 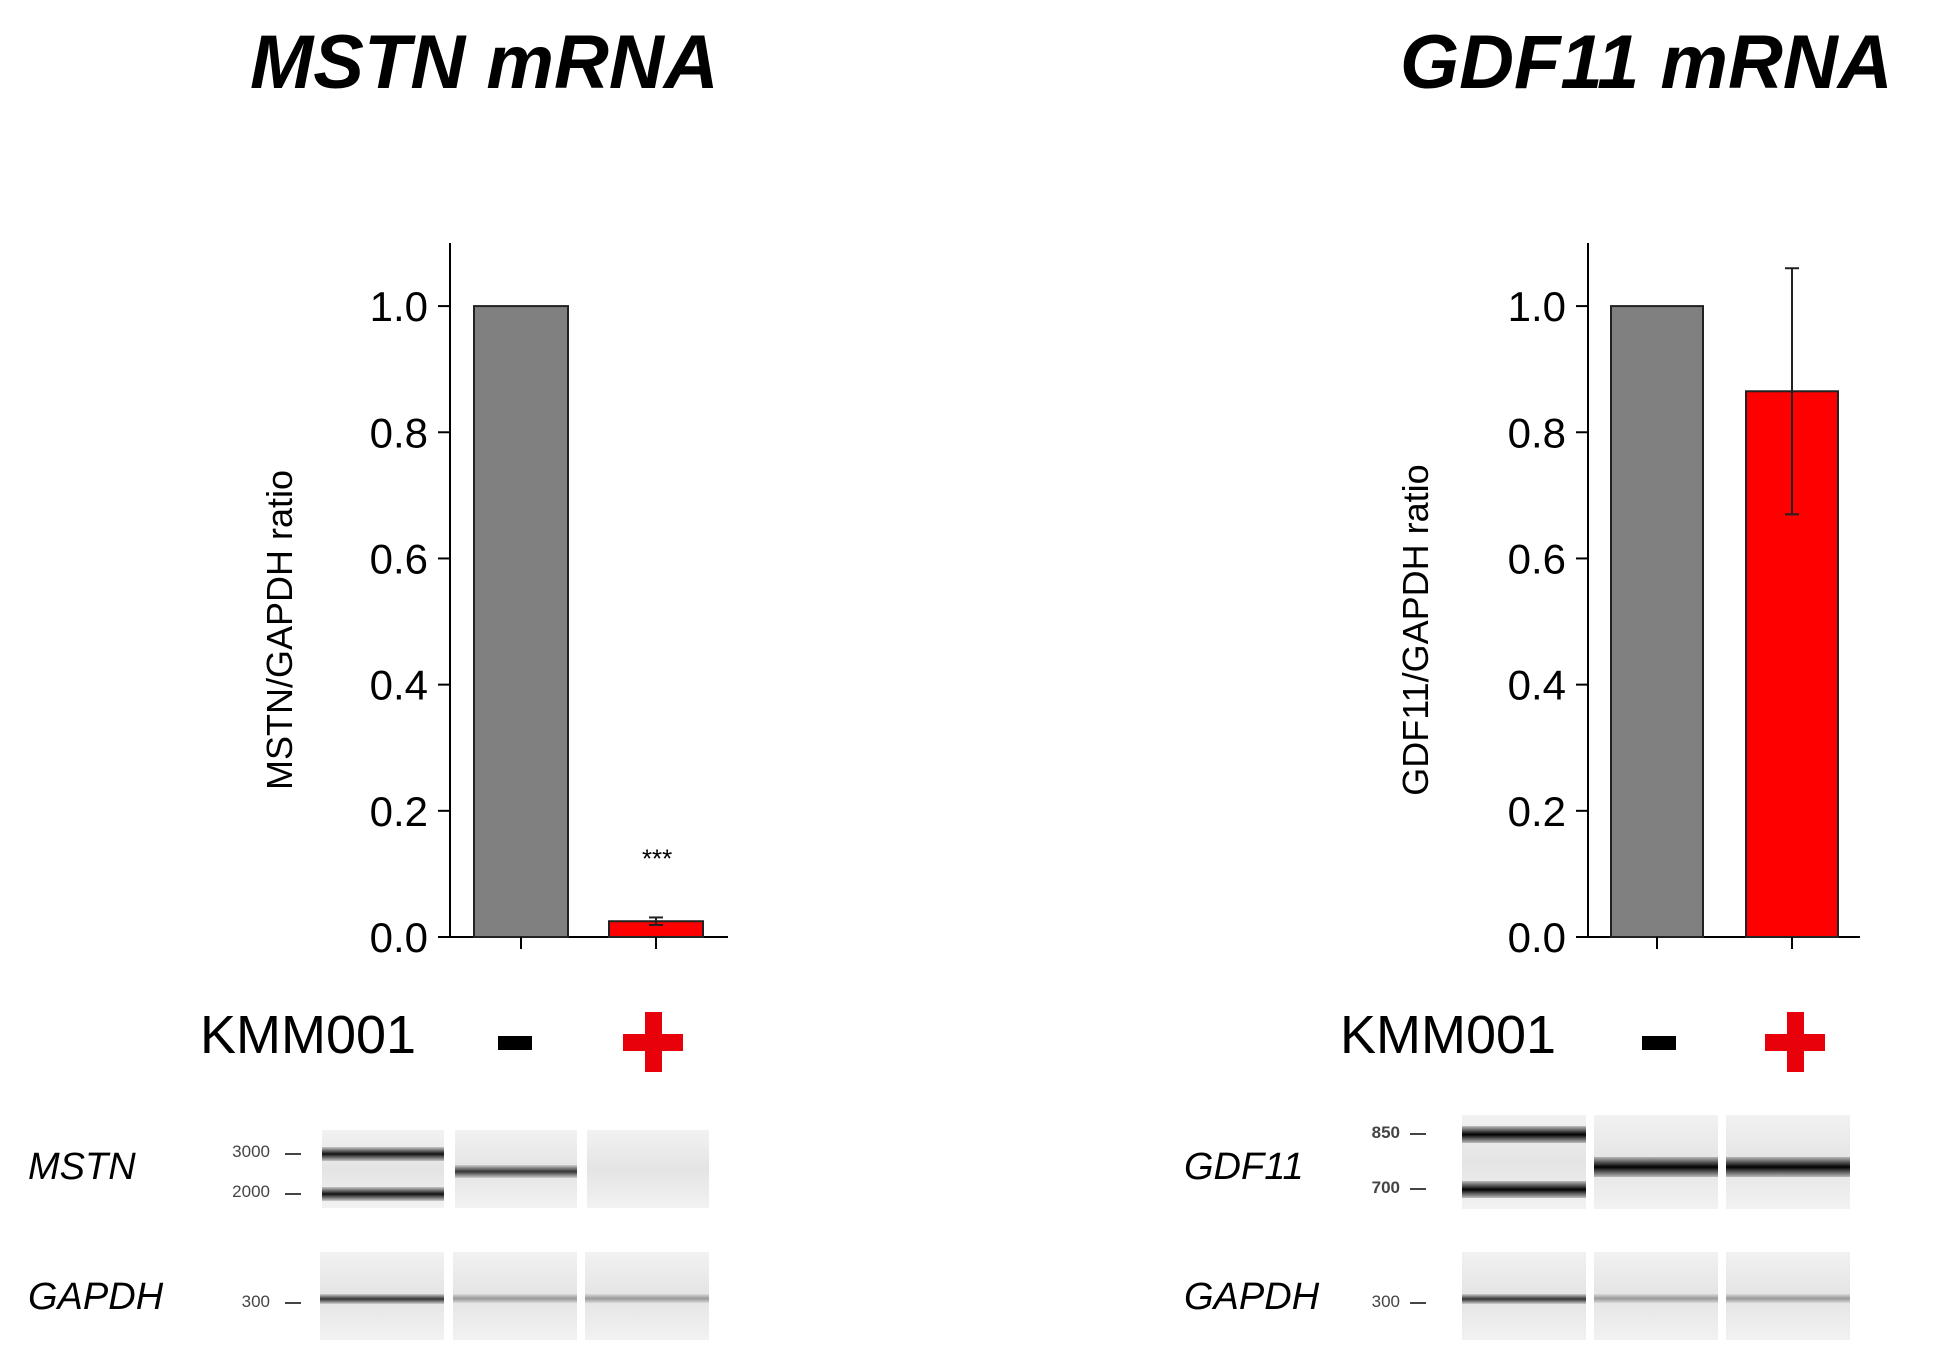 I want to click on gdf11-minus-sign, so click(x=1659, y=1043).